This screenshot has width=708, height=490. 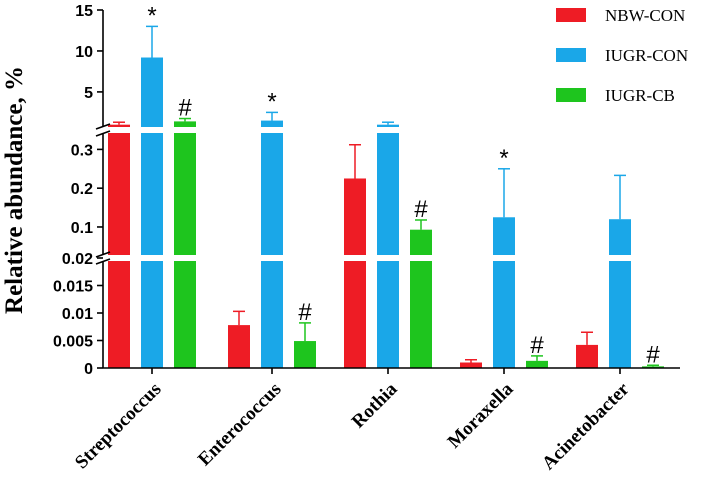 I want to click on bar-iugr-con-acinetobacter, so click(x=620, y=293).